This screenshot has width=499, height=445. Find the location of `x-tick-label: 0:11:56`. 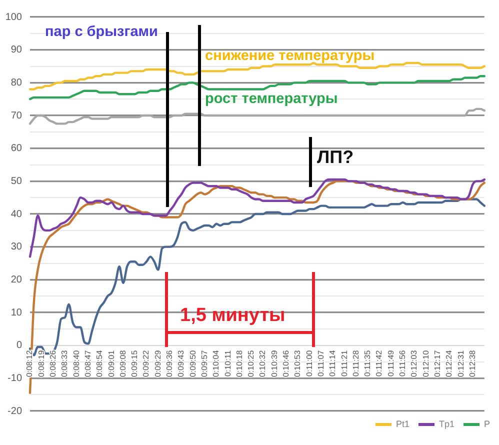

x-tick-label: 0:11:56 is located at coordinates (403, 363).